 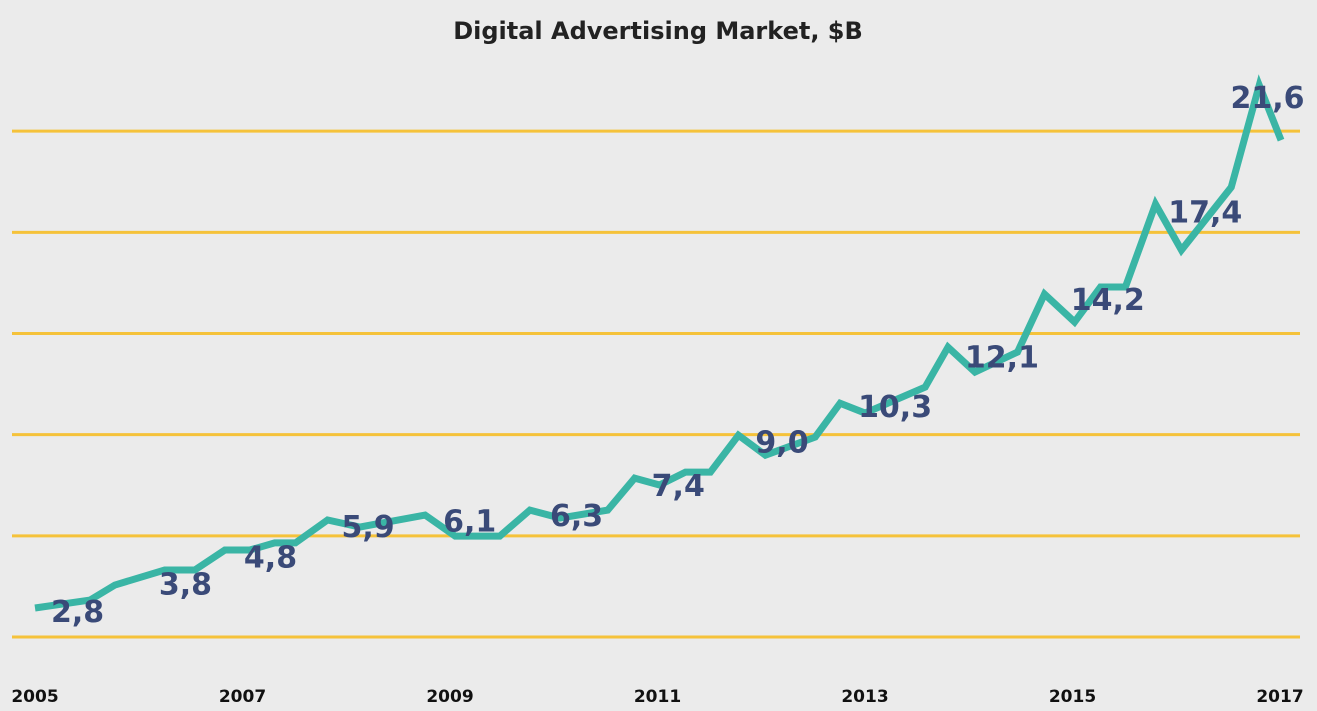 I want to click on x-tick-label: 2015, so click(x=1072, y=697).